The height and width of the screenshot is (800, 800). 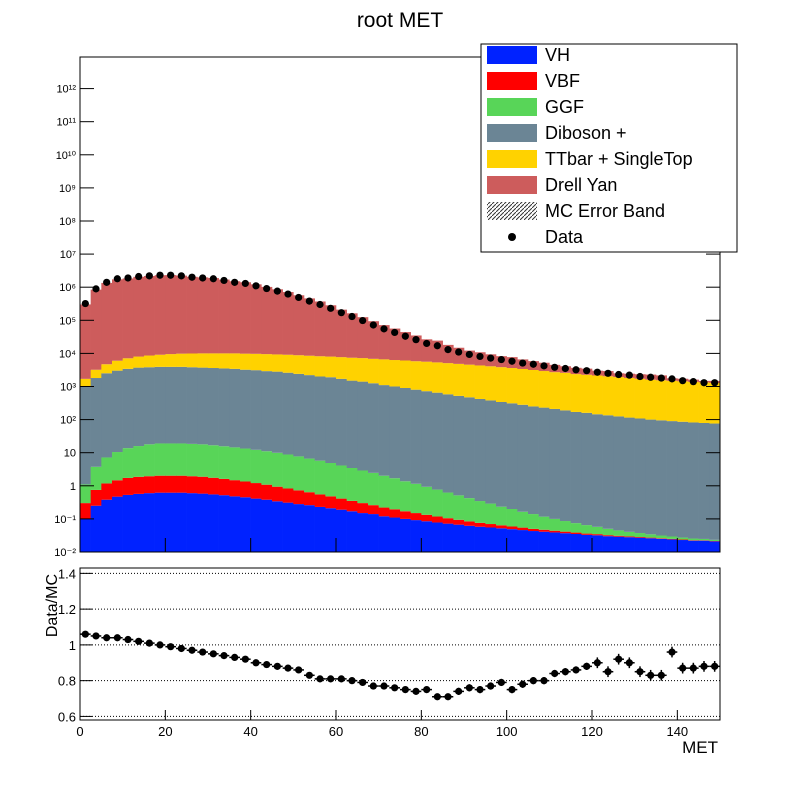 I want to click on y-tick-label: 10⁵, so click(x=67, y=321).